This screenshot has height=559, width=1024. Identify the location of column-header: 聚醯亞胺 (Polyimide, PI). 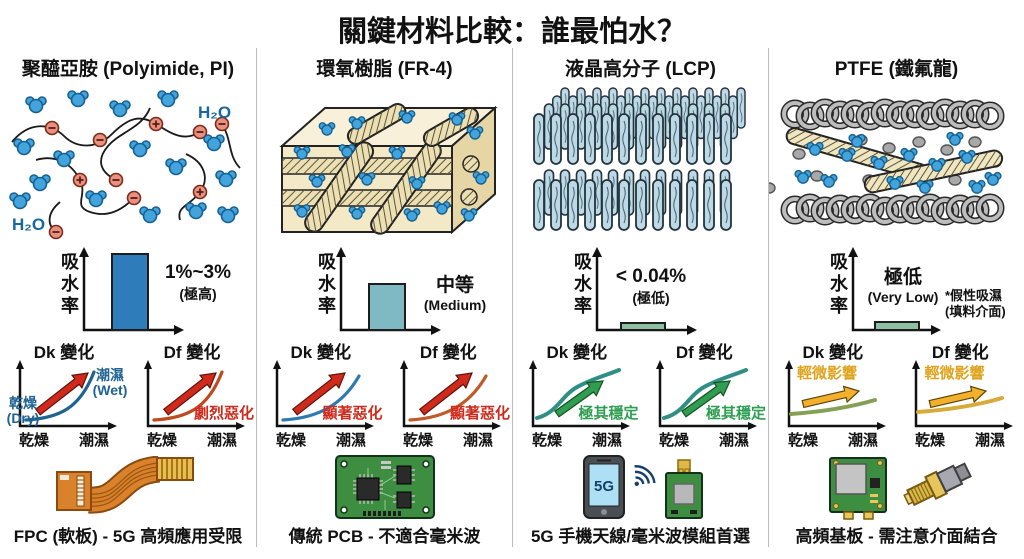
(128, 69).